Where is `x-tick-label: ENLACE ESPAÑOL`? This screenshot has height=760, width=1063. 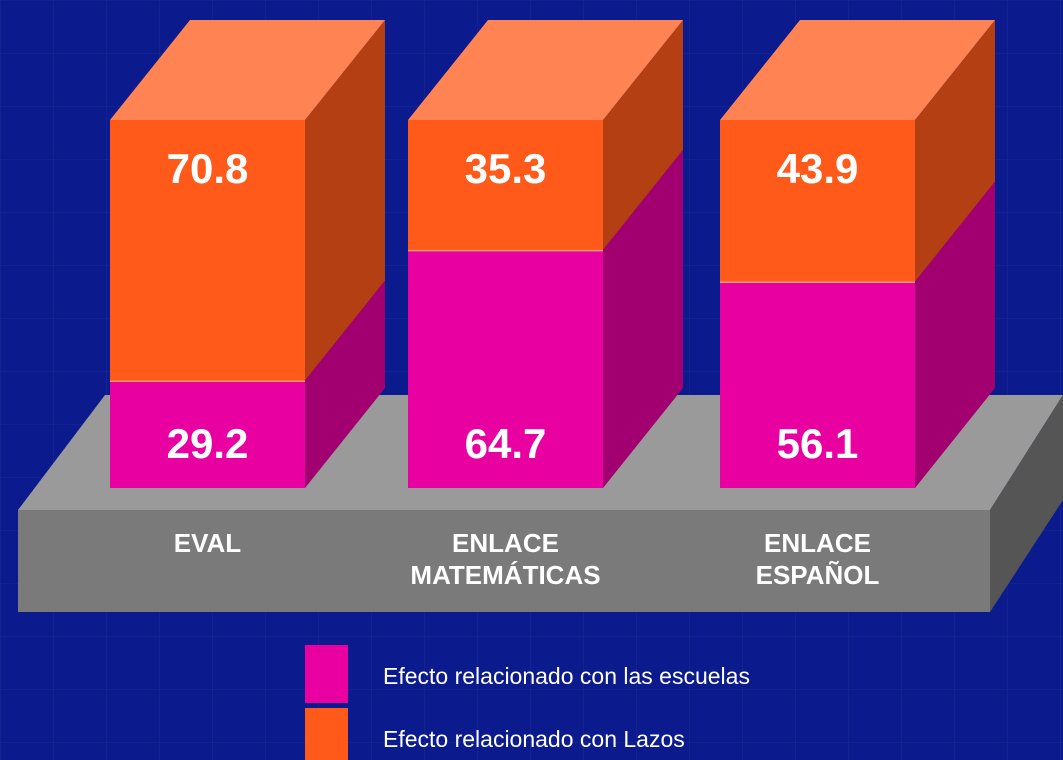 x-tick-label: ENLACE ESPAÑOL is located at coordinates (817, 559).